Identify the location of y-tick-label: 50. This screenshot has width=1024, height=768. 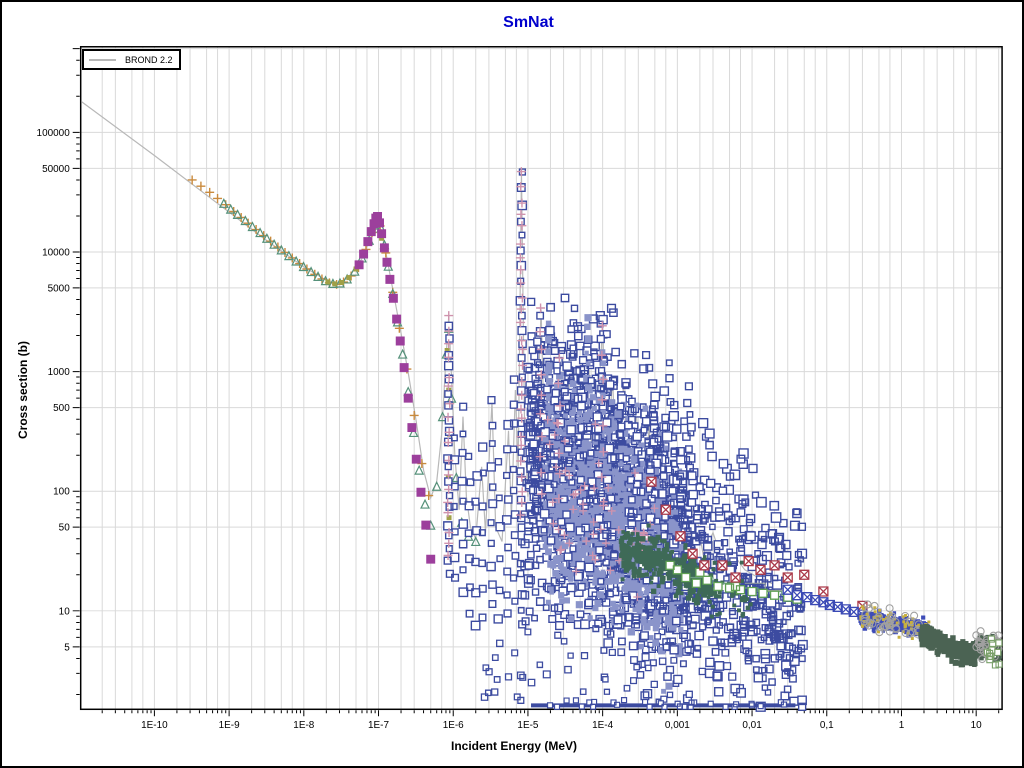
(65, 528).